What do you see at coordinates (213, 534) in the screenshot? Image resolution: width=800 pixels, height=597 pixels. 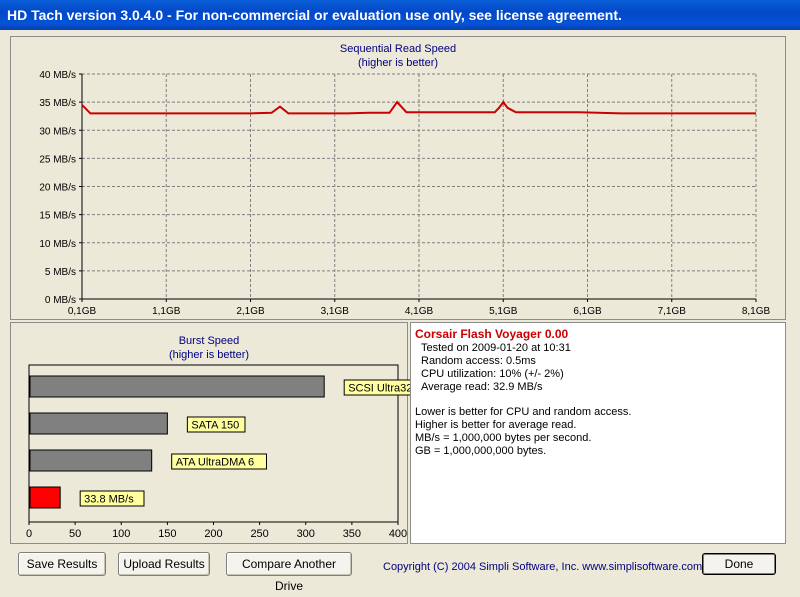 I see `burst-x-tick-label: 200` at bounding box center [213, 534].